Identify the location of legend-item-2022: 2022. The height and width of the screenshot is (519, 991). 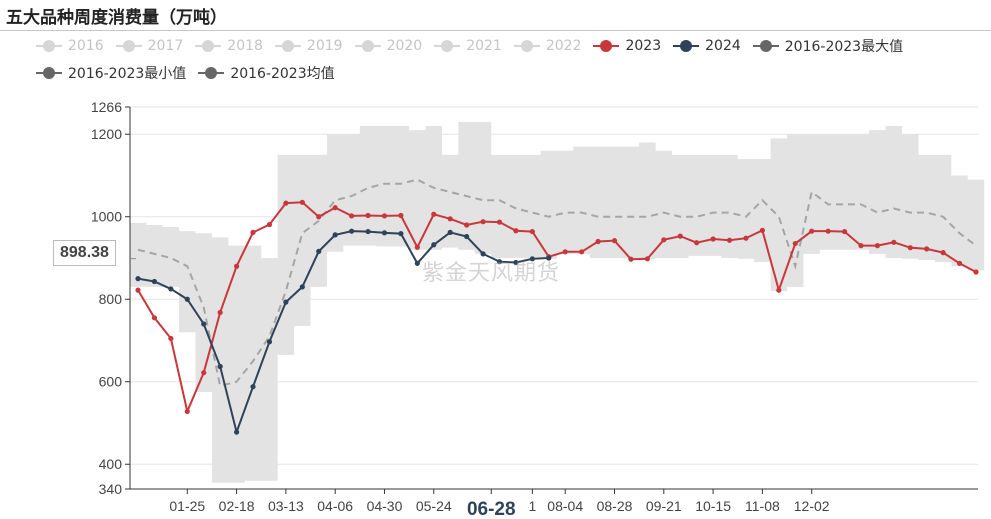
(547, 46).